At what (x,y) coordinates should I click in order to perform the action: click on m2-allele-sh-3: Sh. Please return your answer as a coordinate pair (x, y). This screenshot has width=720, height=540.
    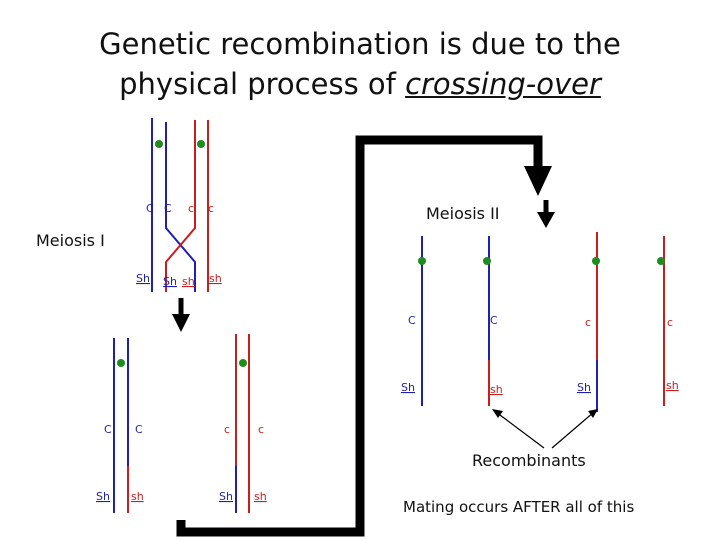
    Looking at the image, I should click on (584, 387).